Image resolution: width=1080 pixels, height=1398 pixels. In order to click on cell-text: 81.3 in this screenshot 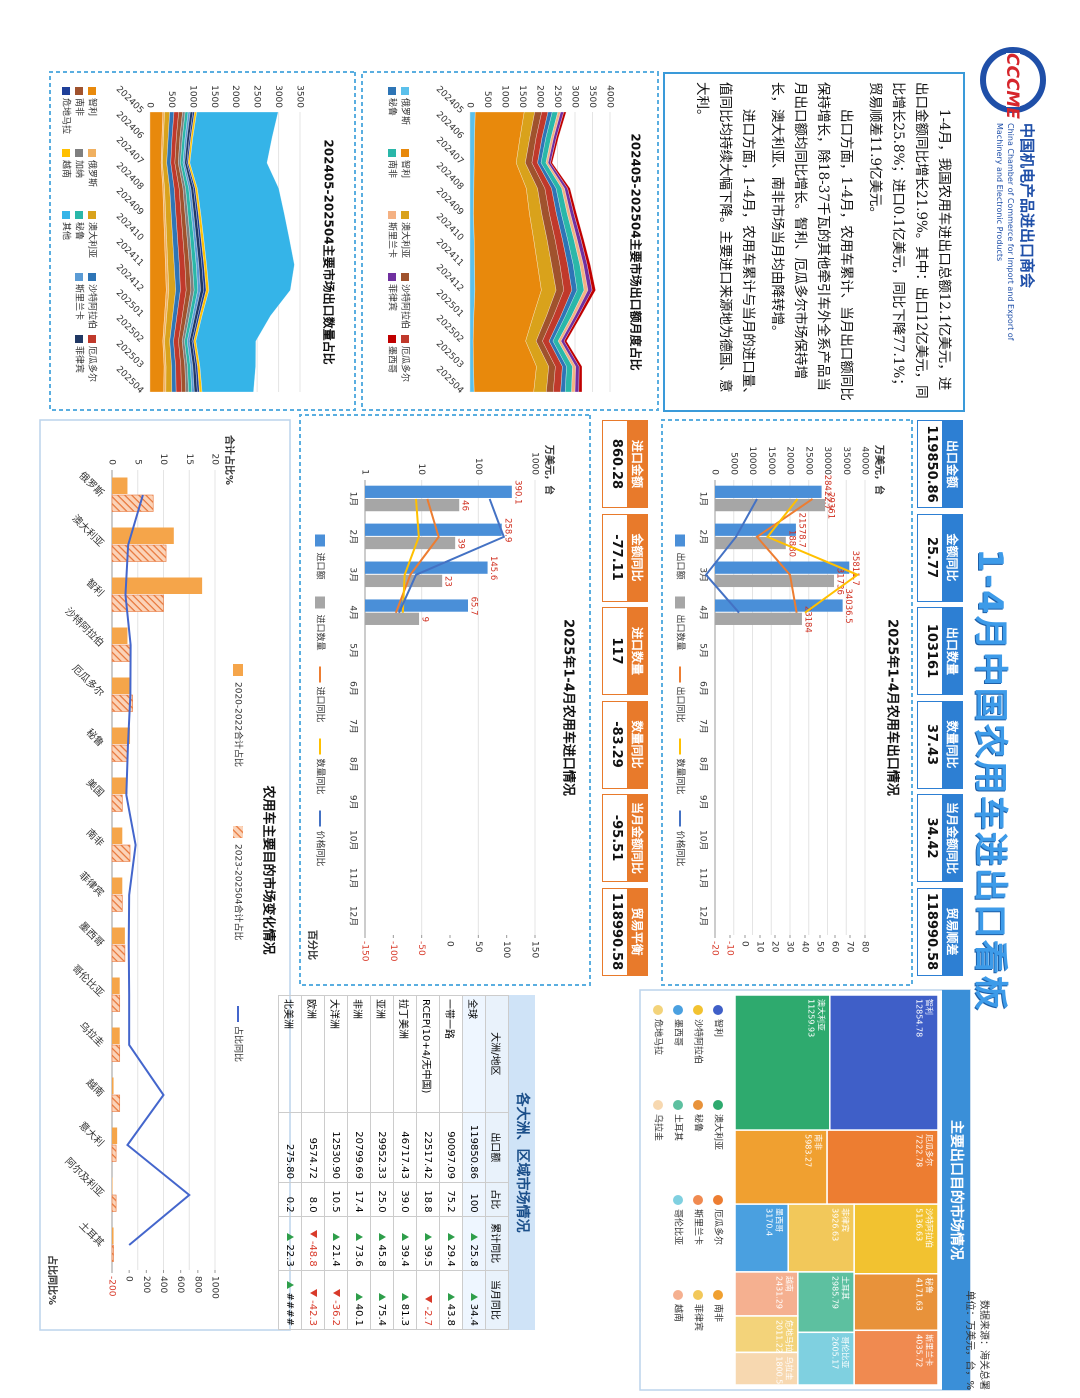, I will do `click(405, 1314)`.